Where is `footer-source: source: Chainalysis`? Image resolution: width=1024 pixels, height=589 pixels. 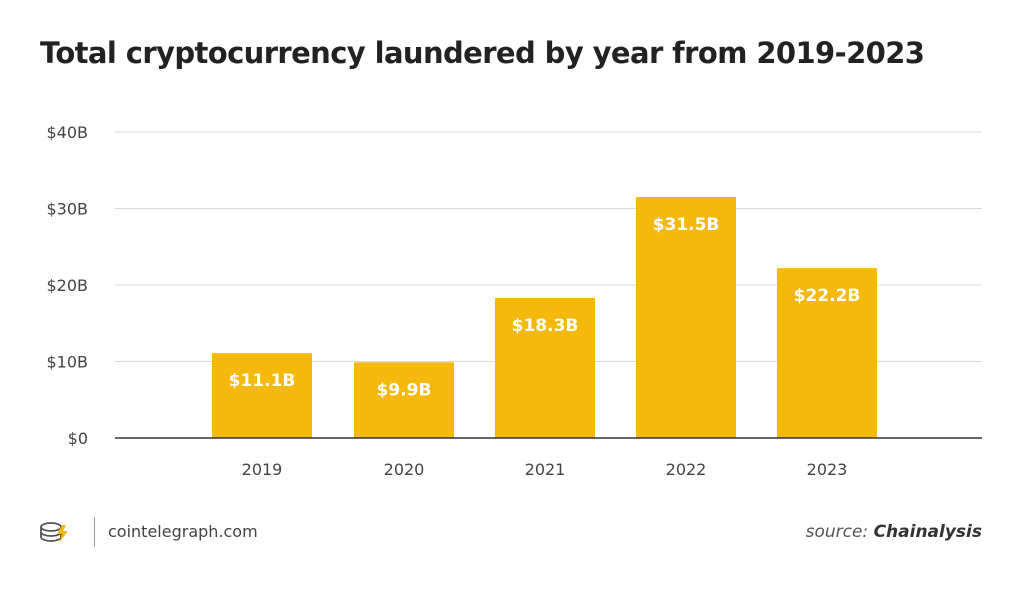 footer-source: source: Chainalysis is located at coordinates (894, 532).